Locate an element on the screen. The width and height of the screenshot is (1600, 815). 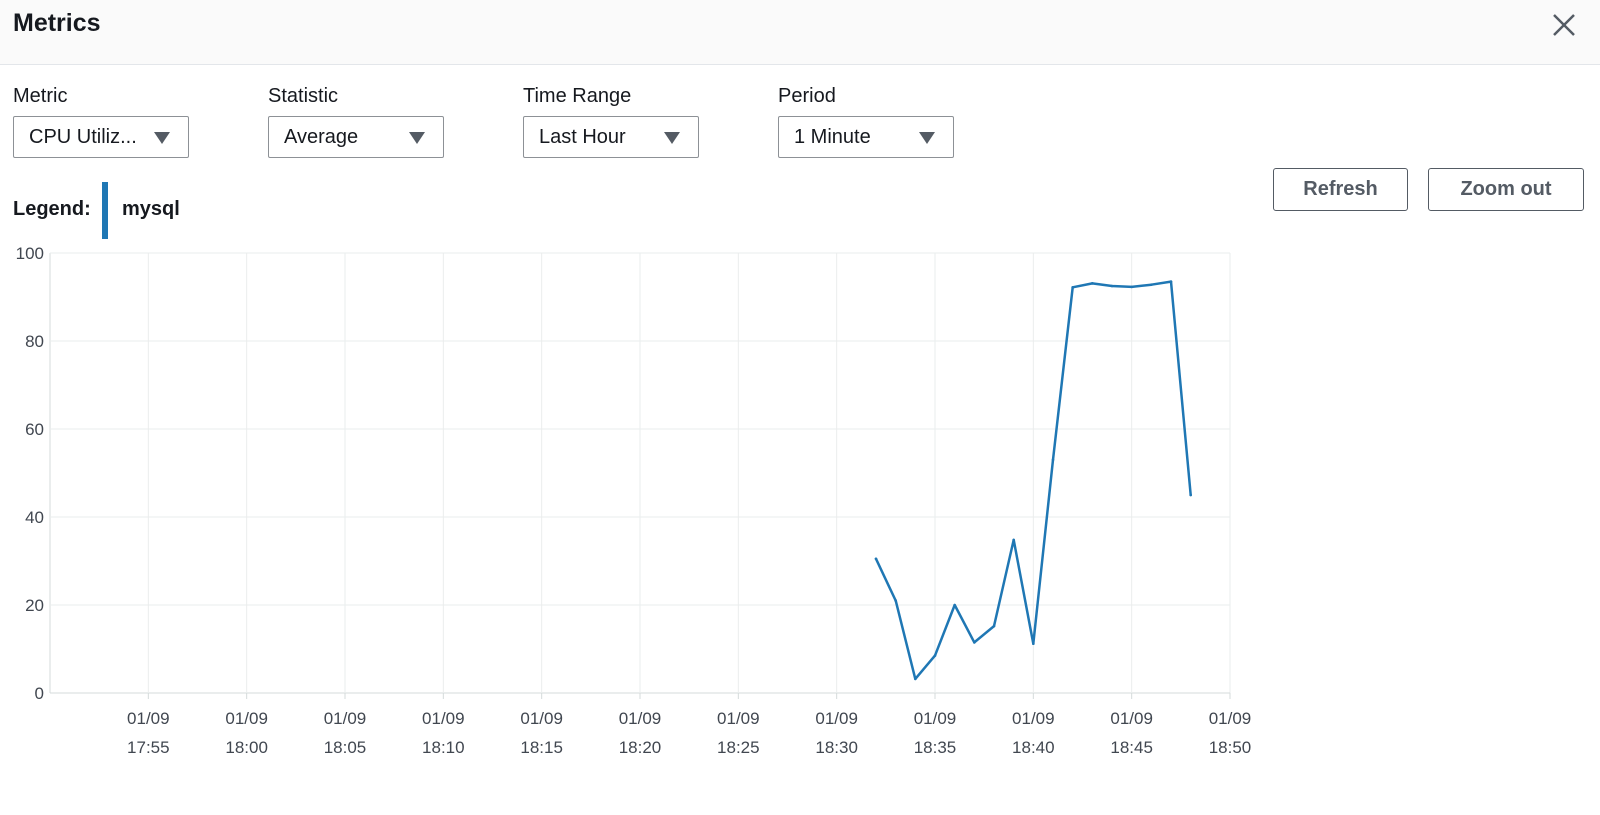
statistic-select-value: Average is located at coordinates (321, 137).